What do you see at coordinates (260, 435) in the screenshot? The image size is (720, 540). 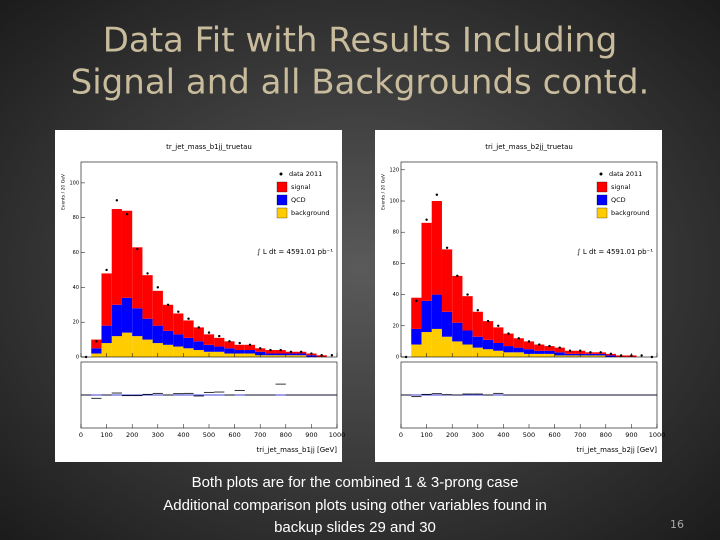 I see `x-tick-label: 700` at bounding box center [260, 435].